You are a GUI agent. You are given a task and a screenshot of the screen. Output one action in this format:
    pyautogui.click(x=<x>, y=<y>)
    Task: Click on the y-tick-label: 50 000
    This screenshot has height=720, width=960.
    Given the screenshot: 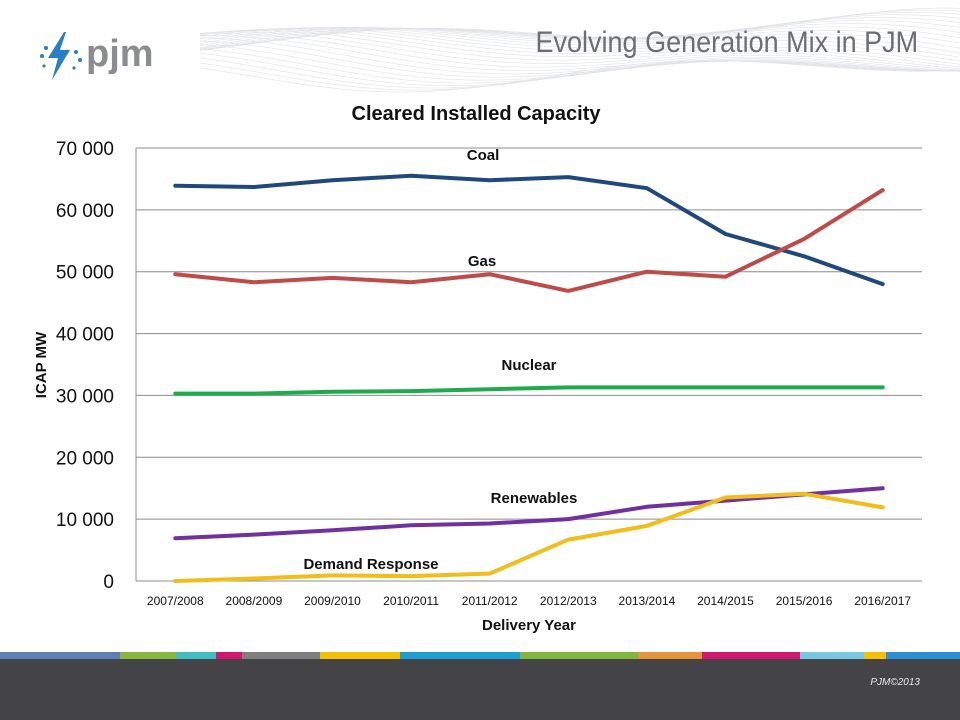 What is the action you would take?
    pyautogui.click(x=85, y=273)
    